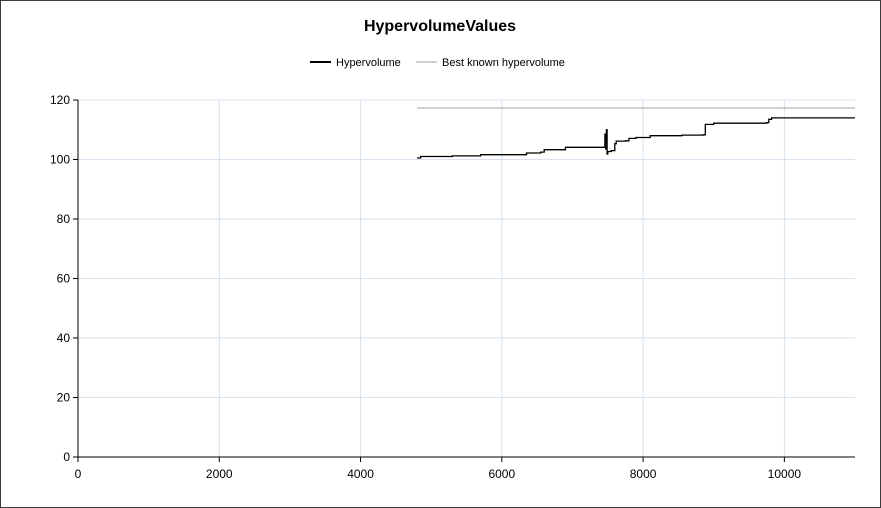 The image size is (881, 508). I want to click on legend-label-hypervolume: Hypervolume, so click(368, 63).